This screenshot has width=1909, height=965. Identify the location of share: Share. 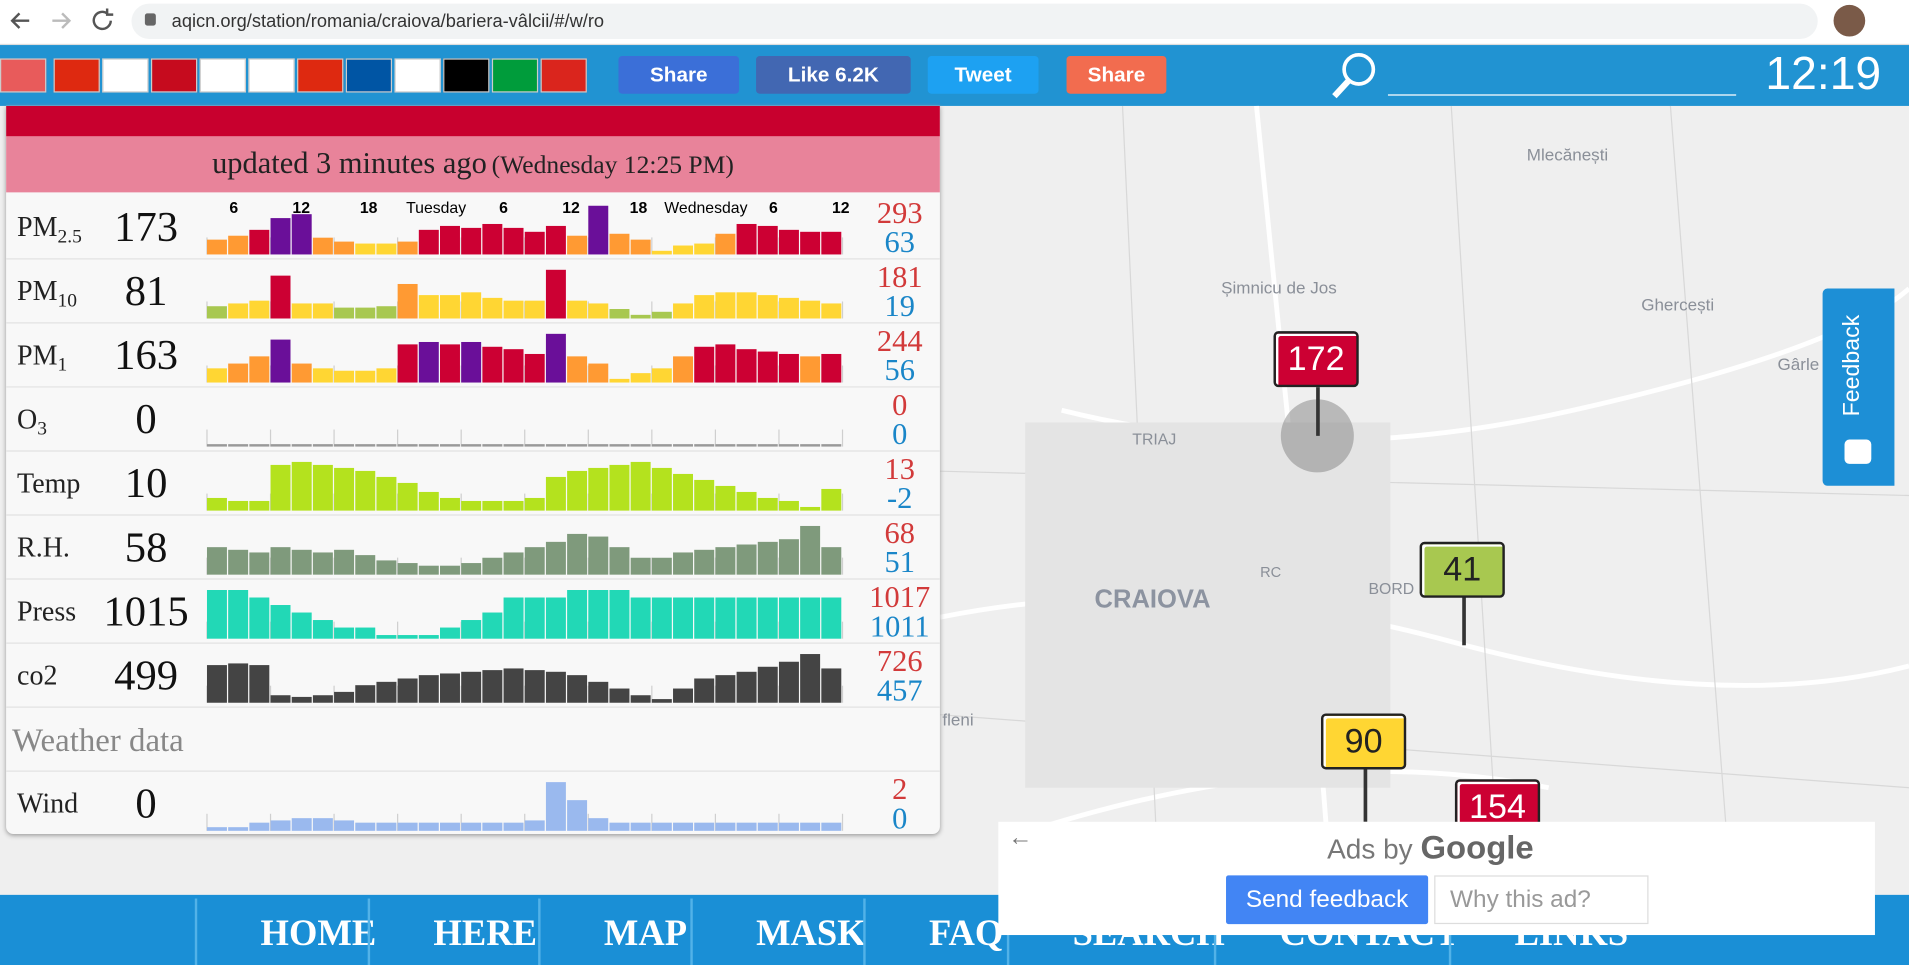
(1116, 75).